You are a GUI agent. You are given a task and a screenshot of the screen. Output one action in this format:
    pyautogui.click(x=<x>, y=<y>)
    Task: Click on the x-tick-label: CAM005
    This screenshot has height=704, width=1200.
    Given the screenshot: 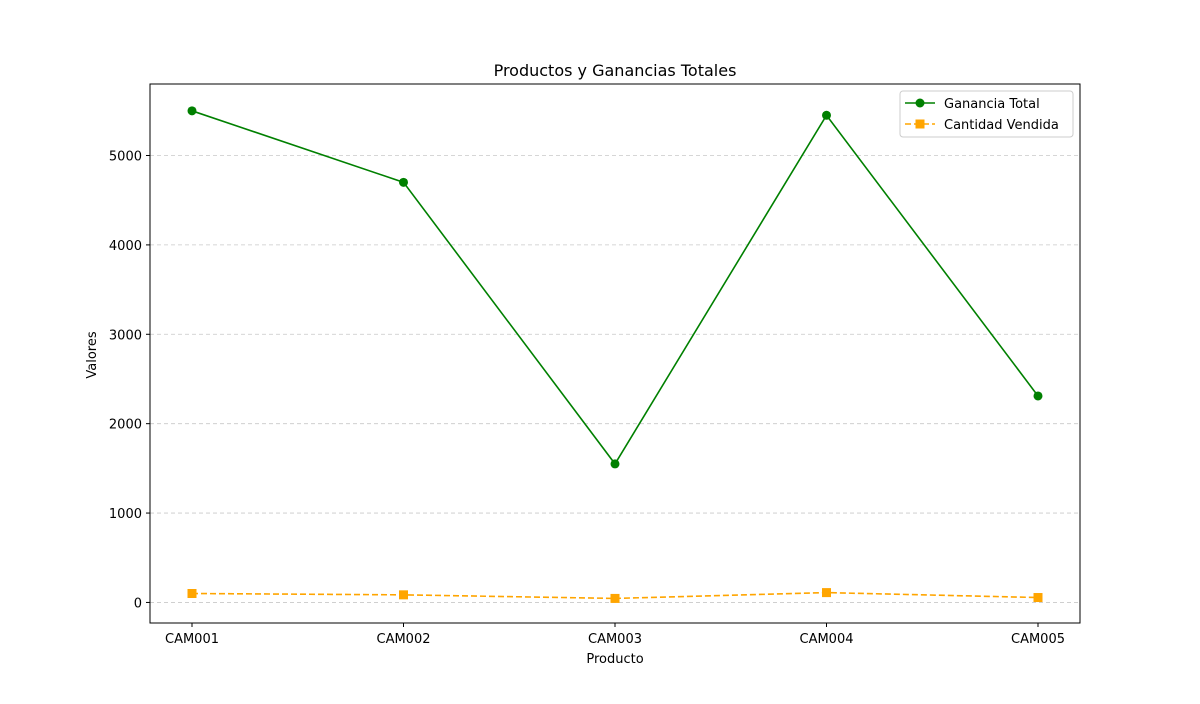 What is the action you would take?
    pyautogui.click(x=1038, y=639)
    